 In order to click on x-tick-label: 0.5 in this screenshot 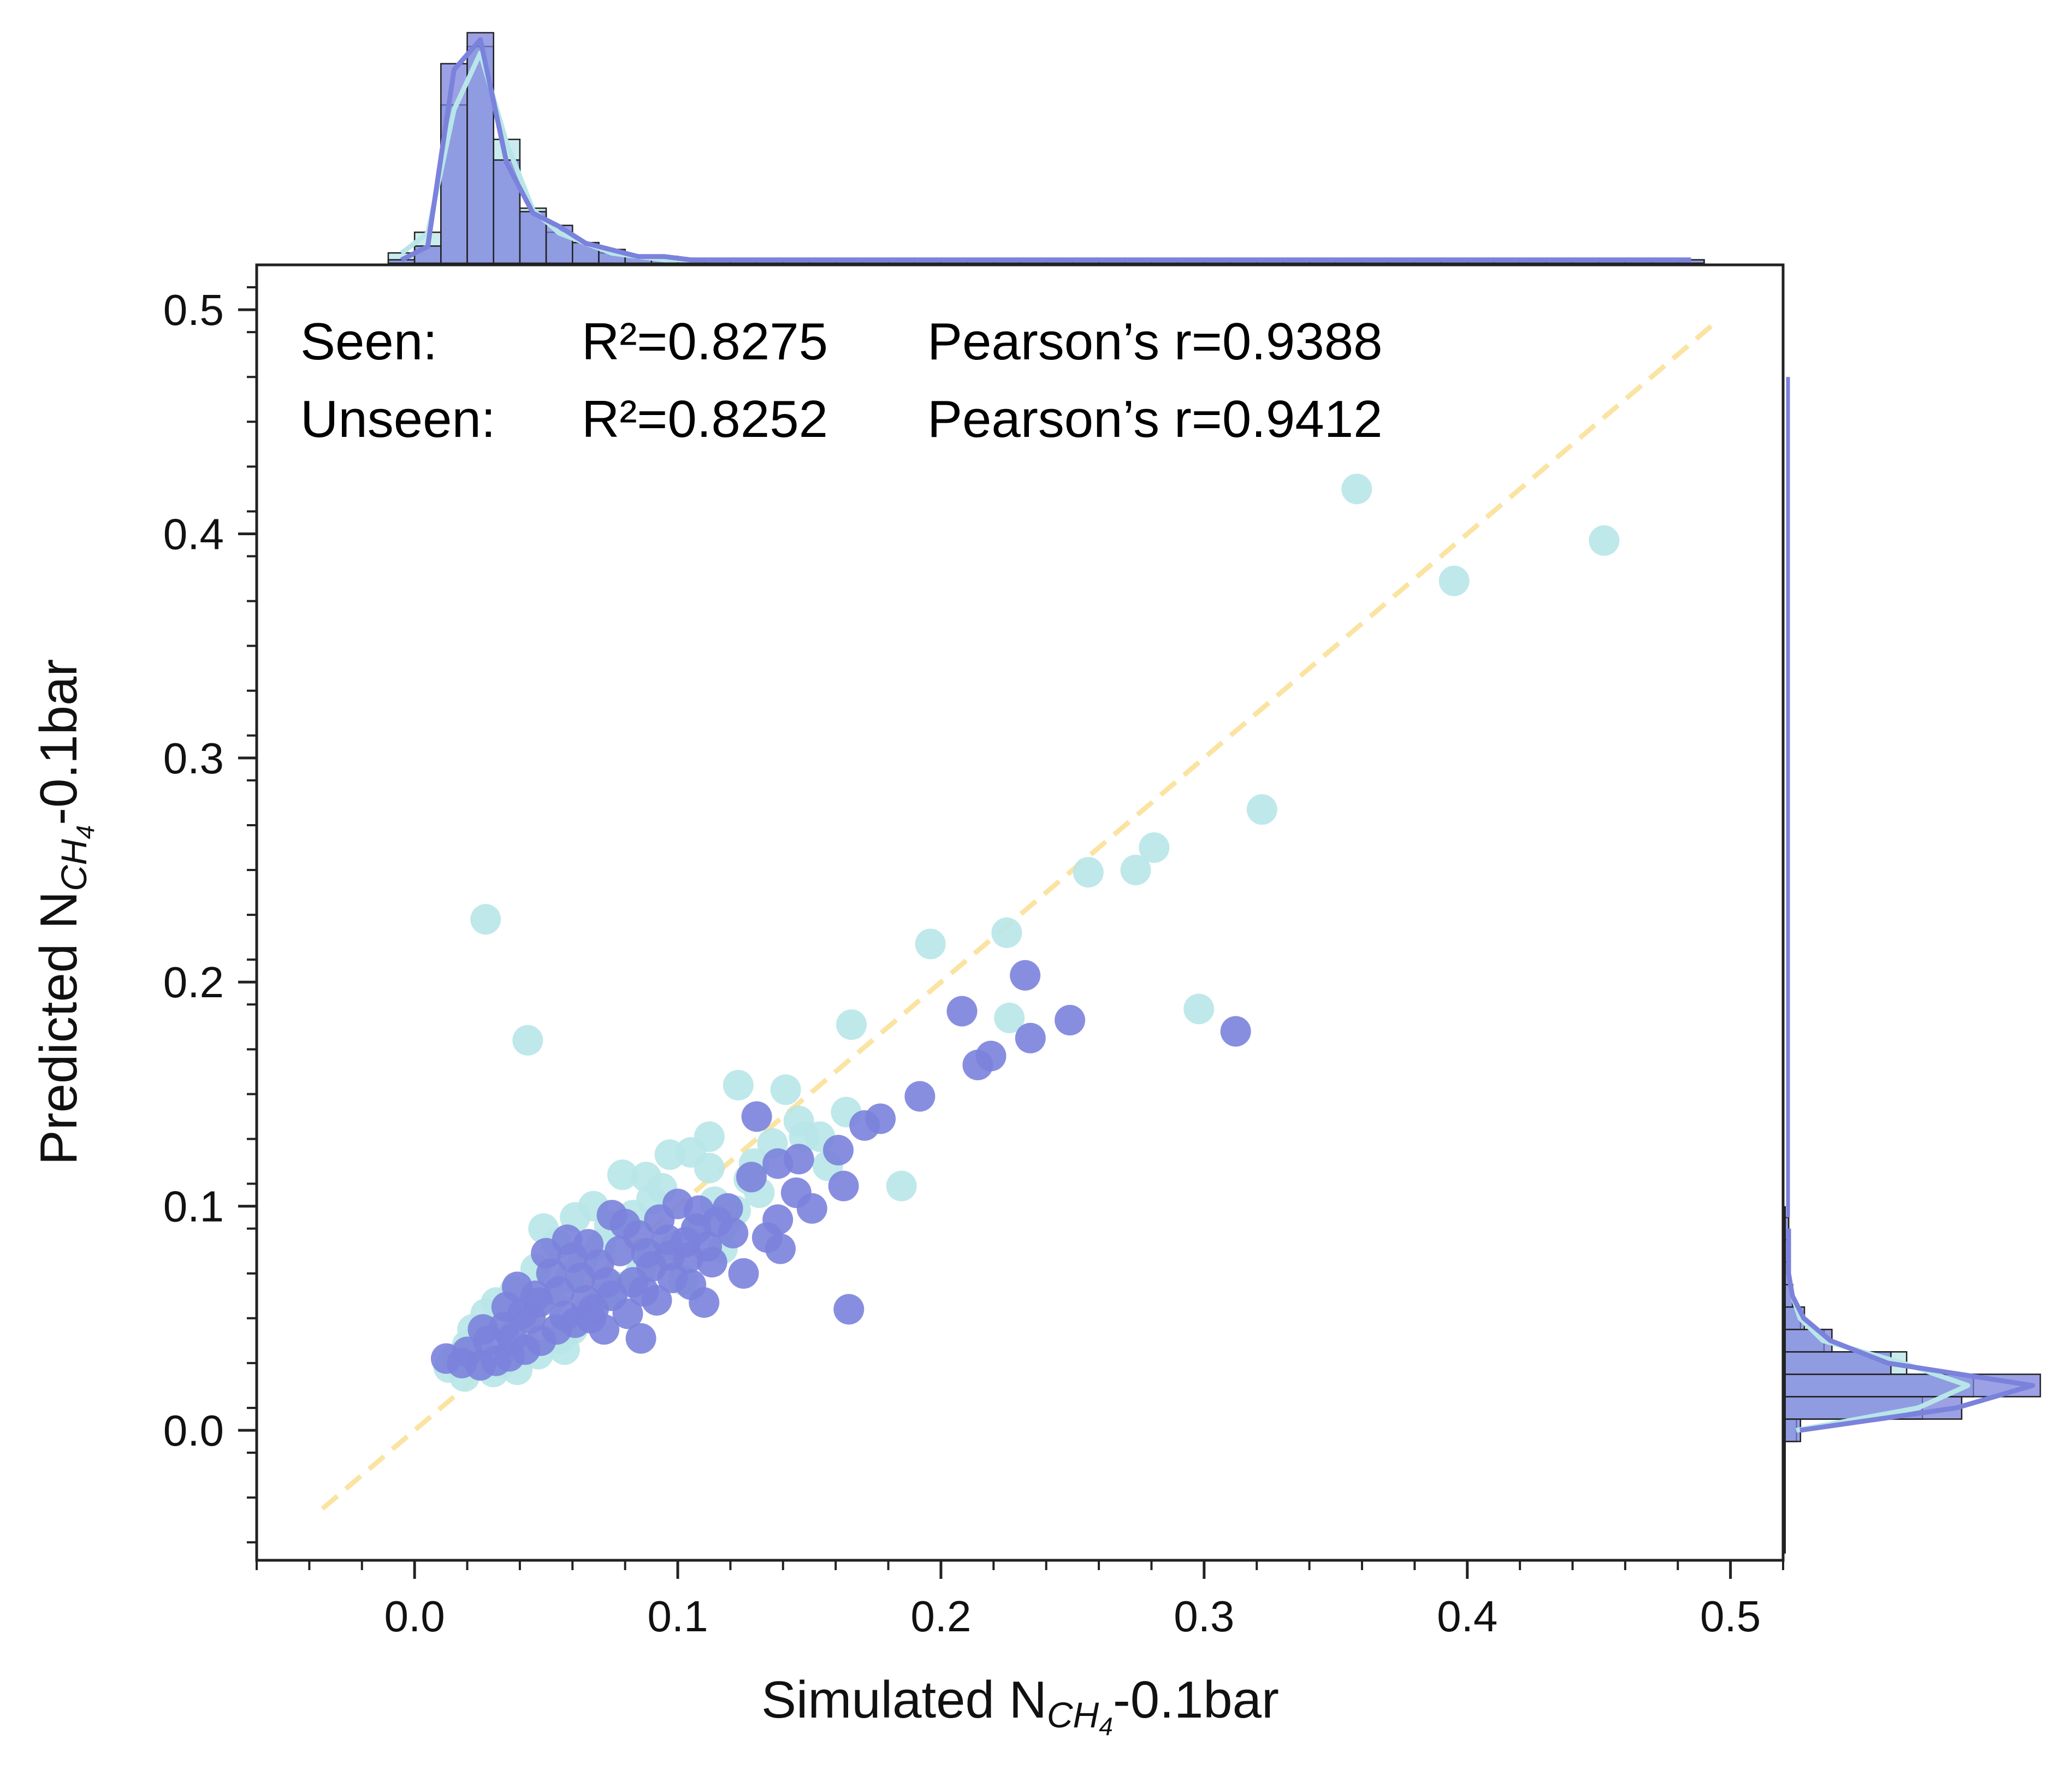, I will do `click(1731, 1617)`.